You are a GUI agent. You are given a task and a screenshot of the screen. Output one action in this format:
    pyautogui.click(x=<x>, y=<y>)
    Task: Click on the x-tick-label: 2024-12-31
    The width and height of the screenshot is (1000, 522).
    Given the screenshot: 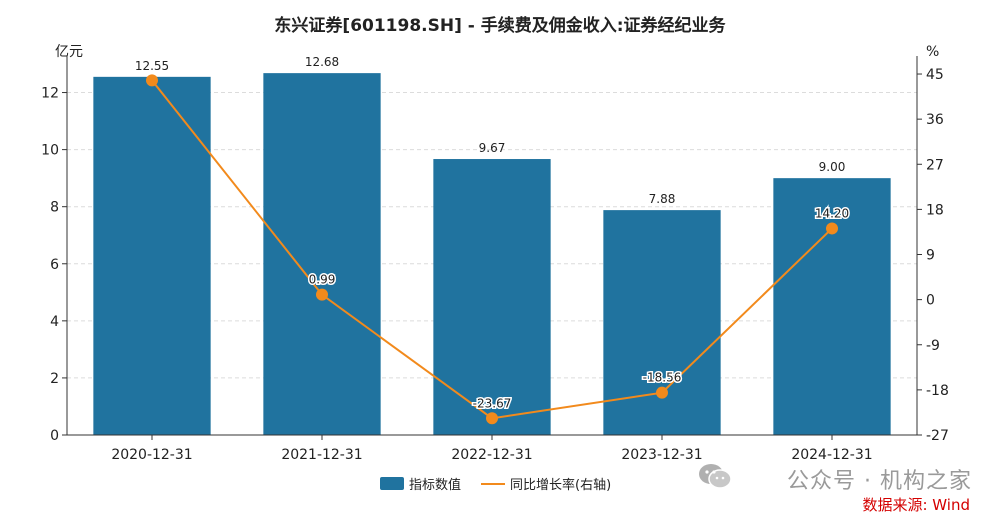 What is the action you would take?
    pyautogui.click(x=831, y=455)
    